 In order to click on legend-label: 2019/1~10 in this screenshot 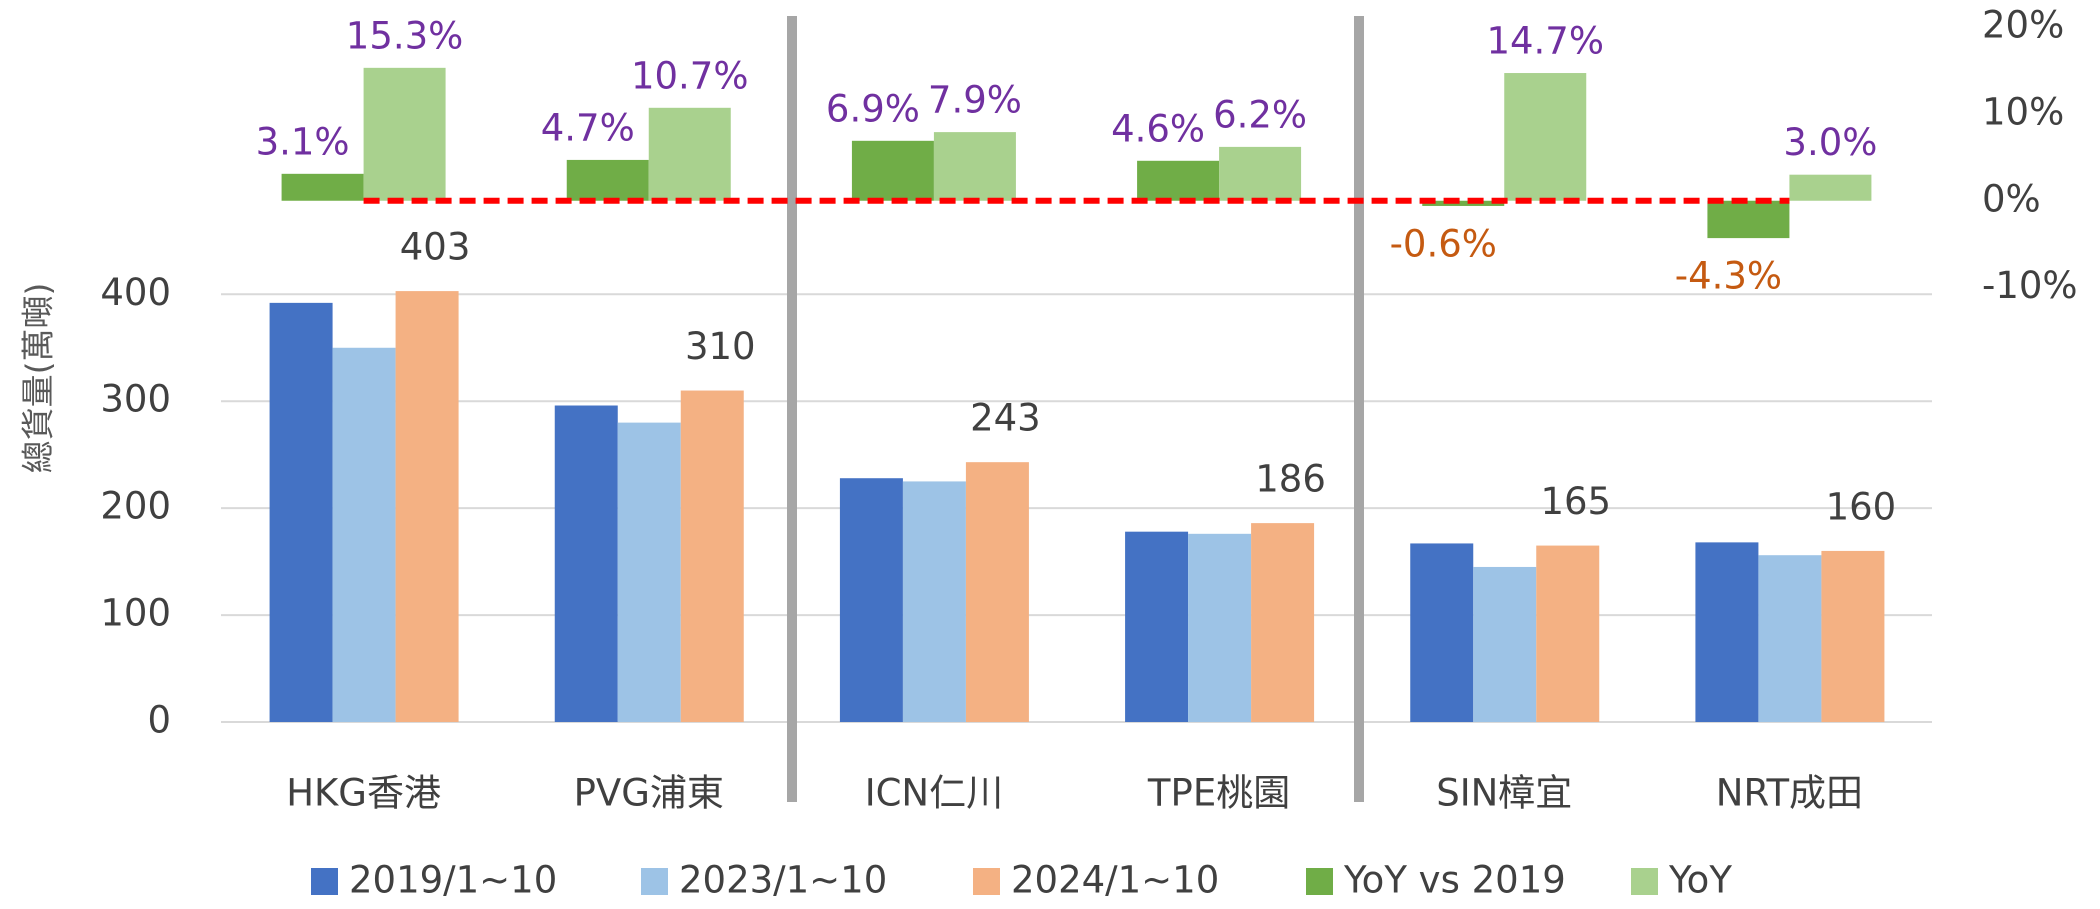, I will do `click(453, 880)`.